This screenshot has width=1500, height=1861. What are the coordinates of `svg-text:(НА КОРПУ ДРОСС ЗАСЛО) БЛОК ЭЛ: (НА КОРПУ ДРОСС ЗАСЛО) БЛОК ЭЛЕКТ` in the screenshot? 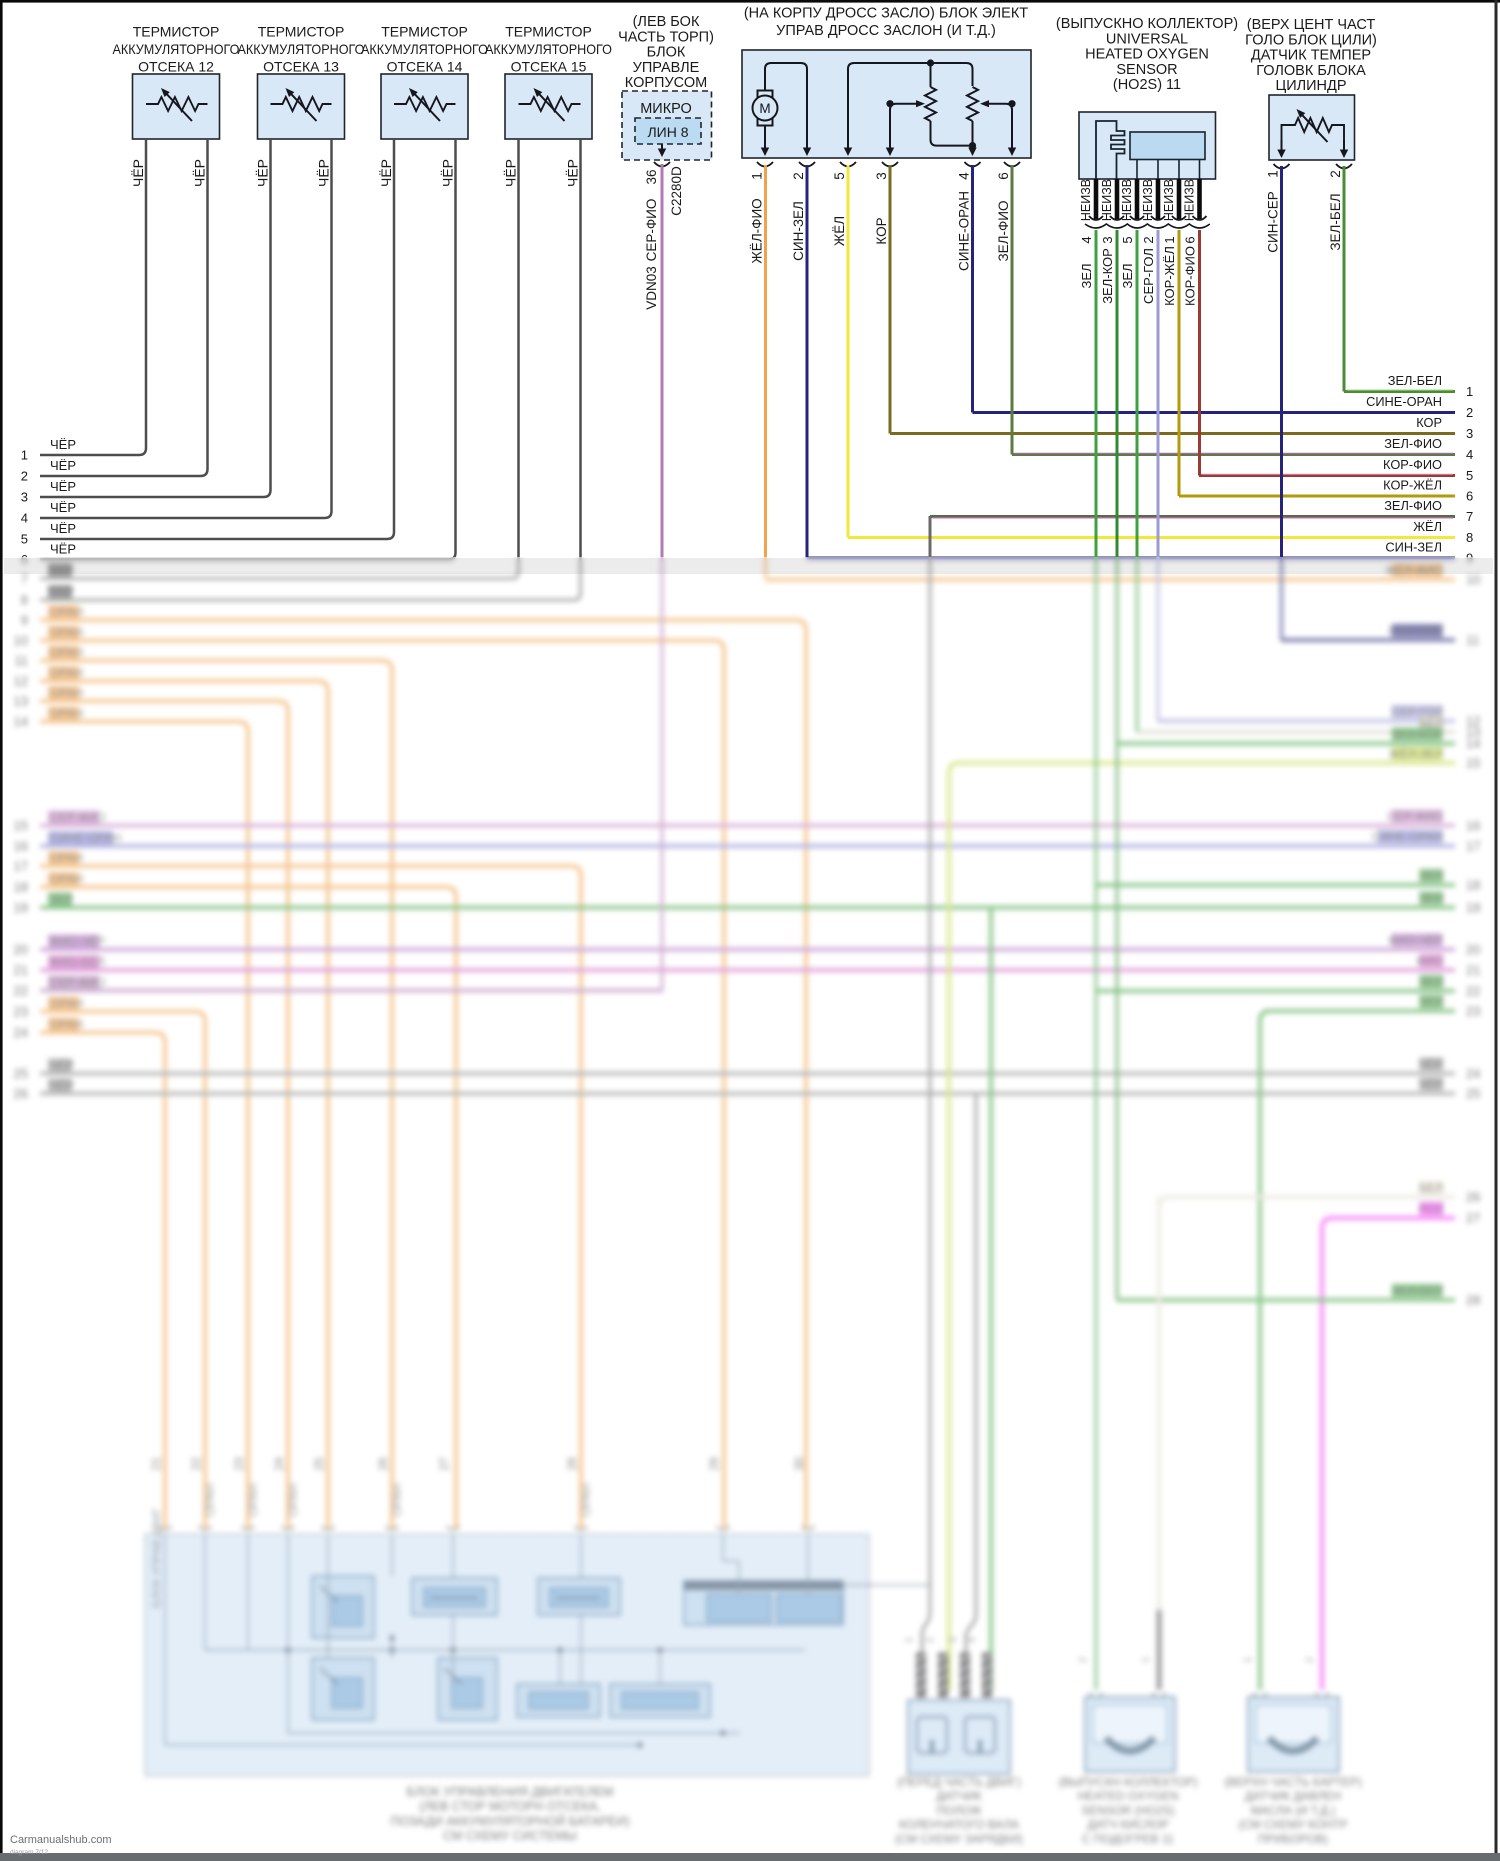 It's located at (886, 14).